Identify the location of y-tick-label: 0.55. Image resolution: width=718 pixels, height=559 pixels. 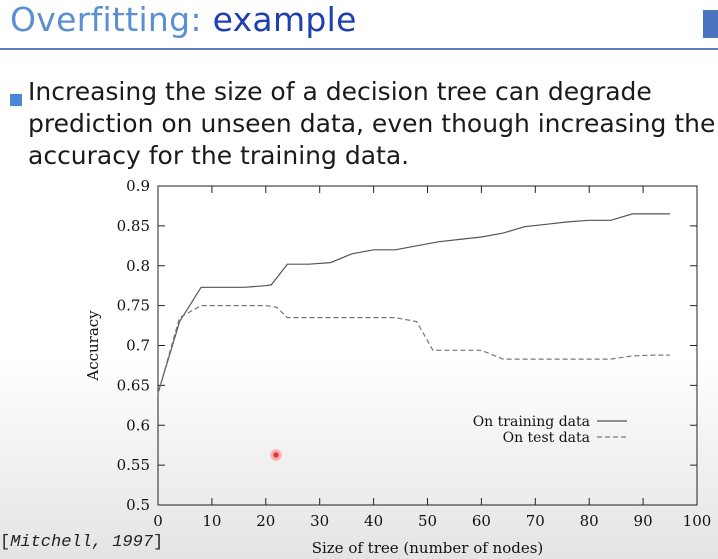
(133, 465).